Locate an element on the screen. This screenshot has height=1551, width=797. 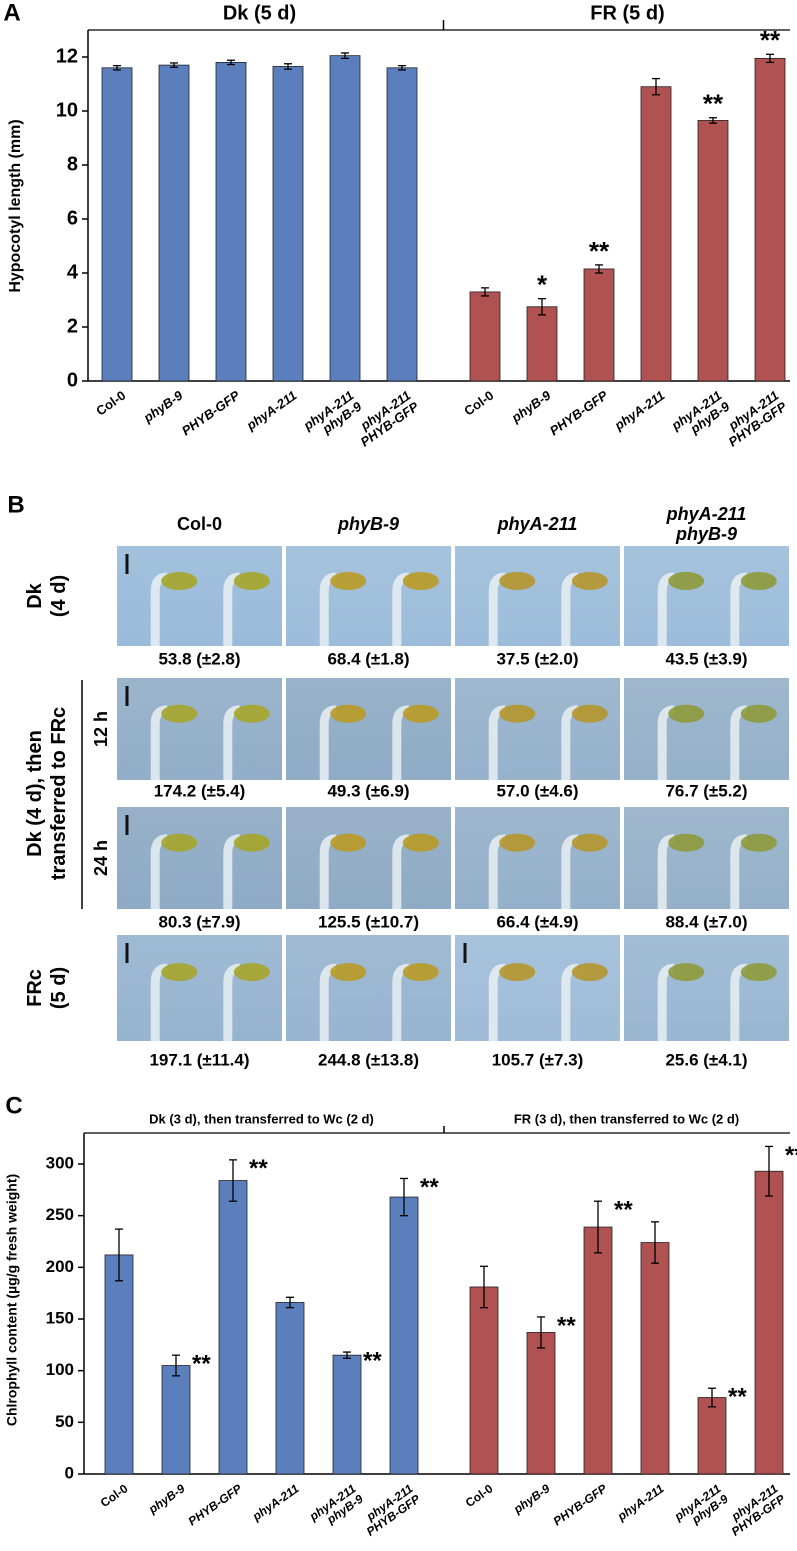
y-tick-label: 10 is located at coordinates (67, 110).